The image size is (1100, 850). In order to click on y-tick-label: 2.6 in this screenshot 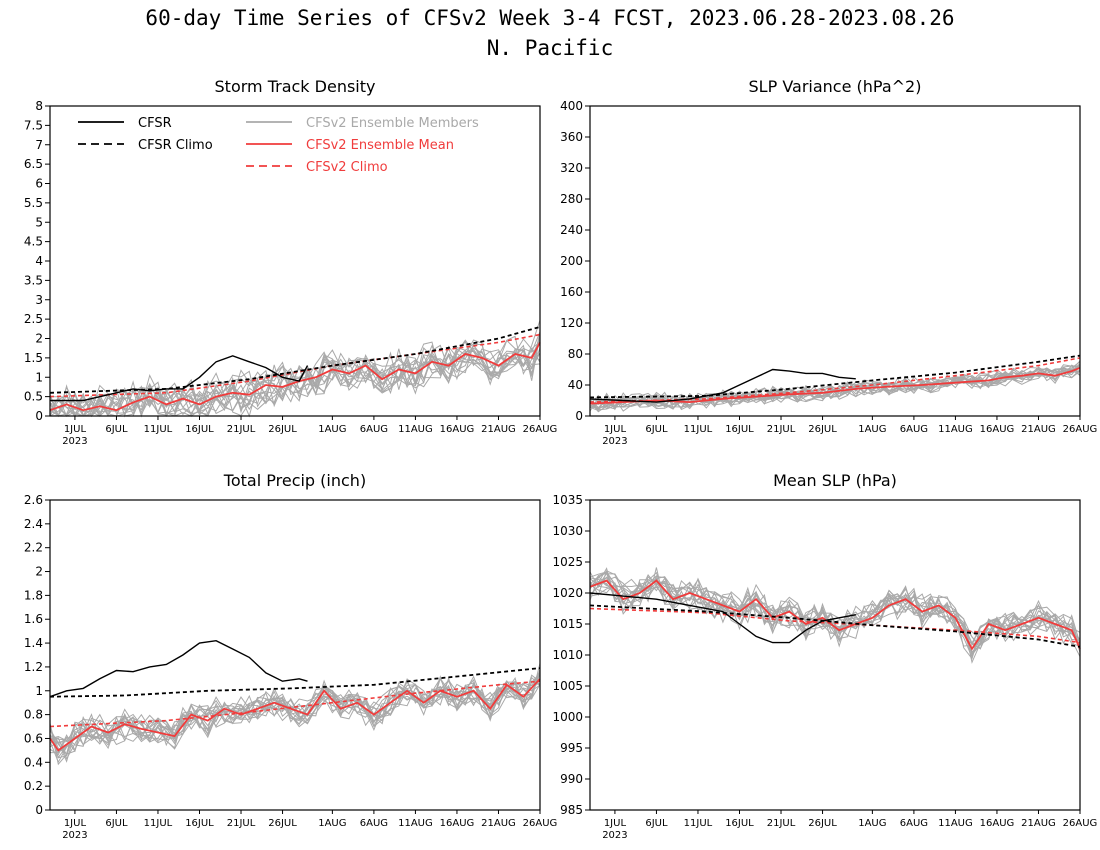, I will do `click(33, 500)`.